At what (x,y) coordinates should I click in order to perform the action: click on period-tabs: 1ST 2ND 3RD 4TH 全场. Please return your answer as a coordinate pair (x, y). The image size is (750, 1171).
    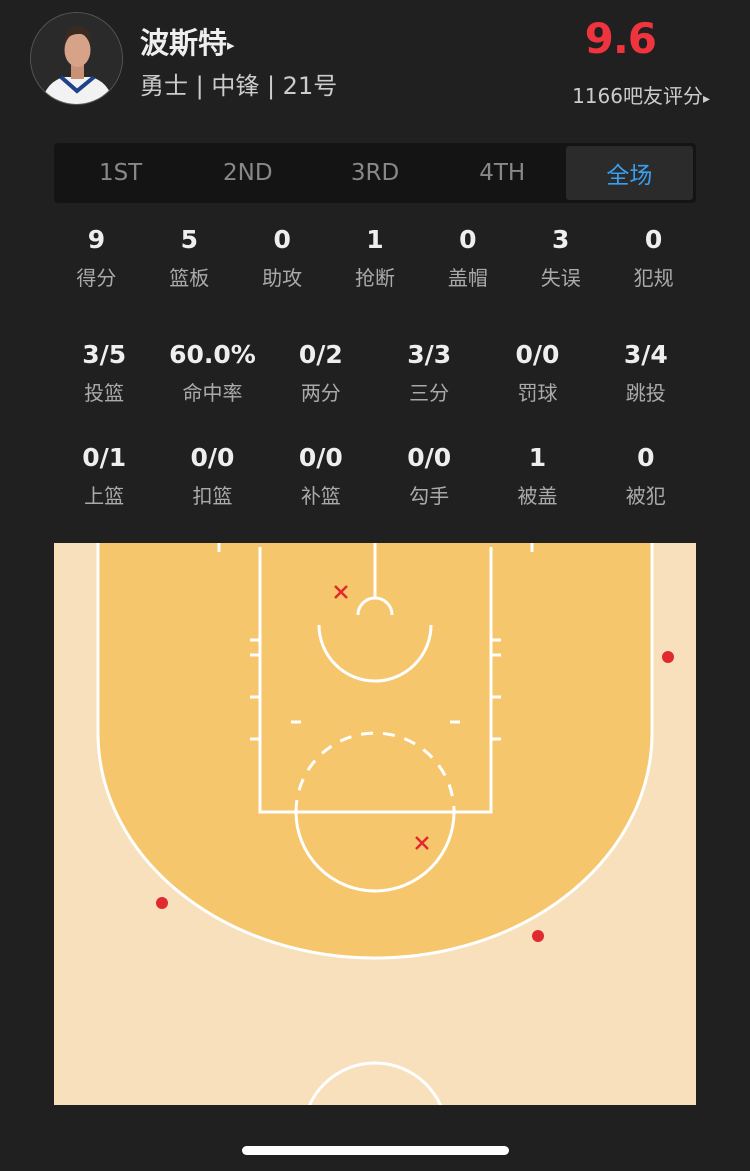
    Looking at the image, I should click on (375, 173).